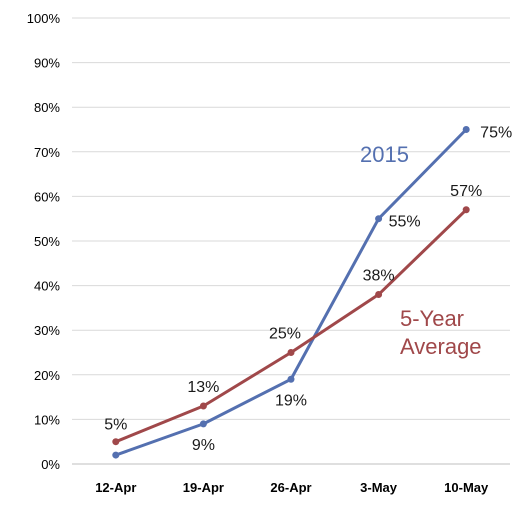 Image resolution: width=523 pixels, height=512 pixels. I want to click on x-tick-label: 10-May, so click(466, 487).